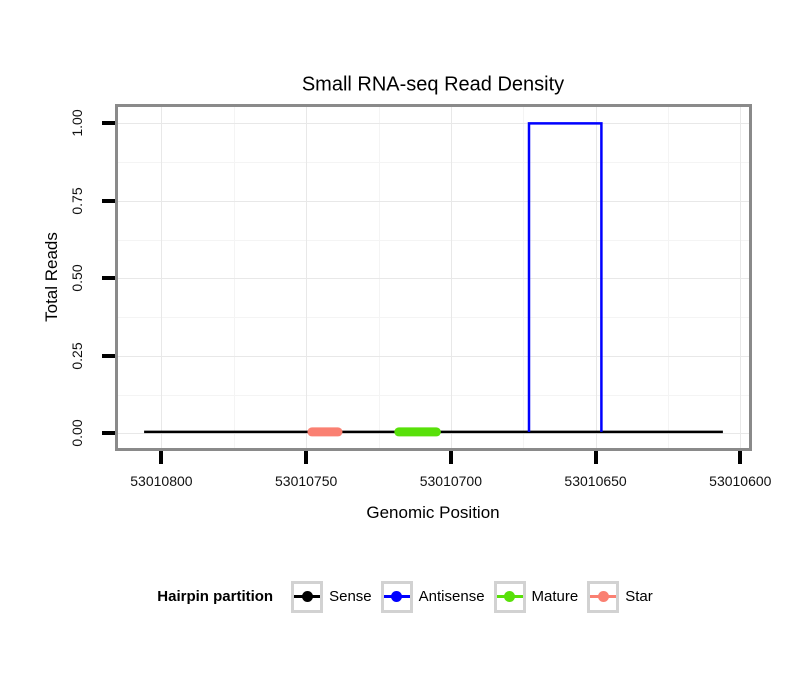  I want to click on x-axis-tick-label: 53010750, so click(306, 481).